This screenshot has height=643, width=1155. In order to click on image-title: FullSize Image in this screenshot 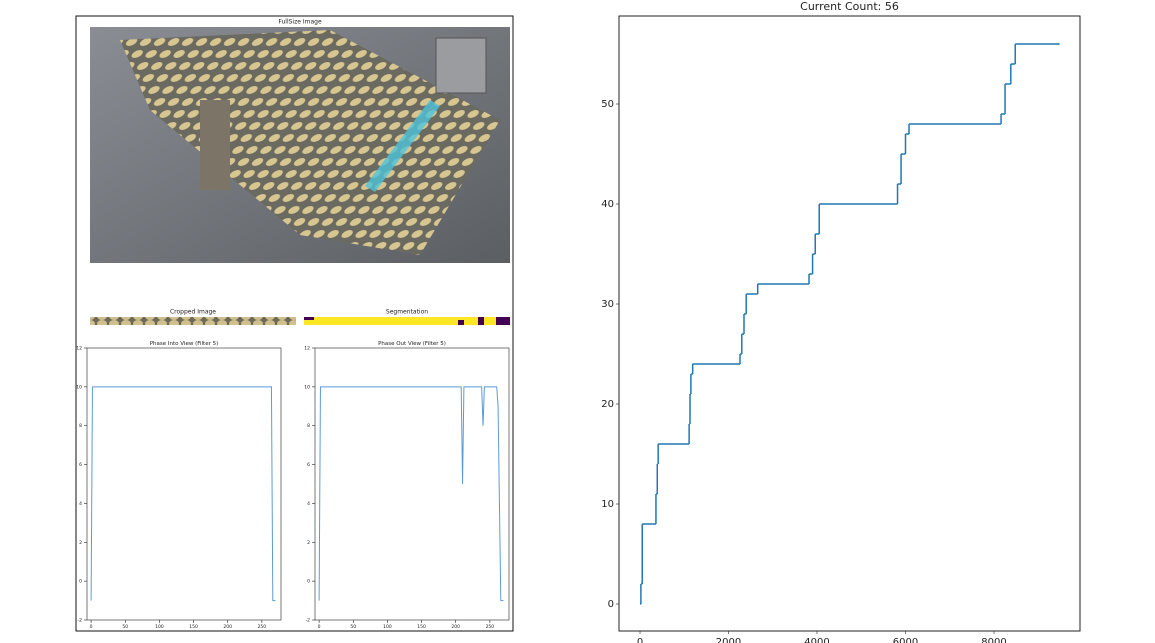, I will do `click(300, 22)`.